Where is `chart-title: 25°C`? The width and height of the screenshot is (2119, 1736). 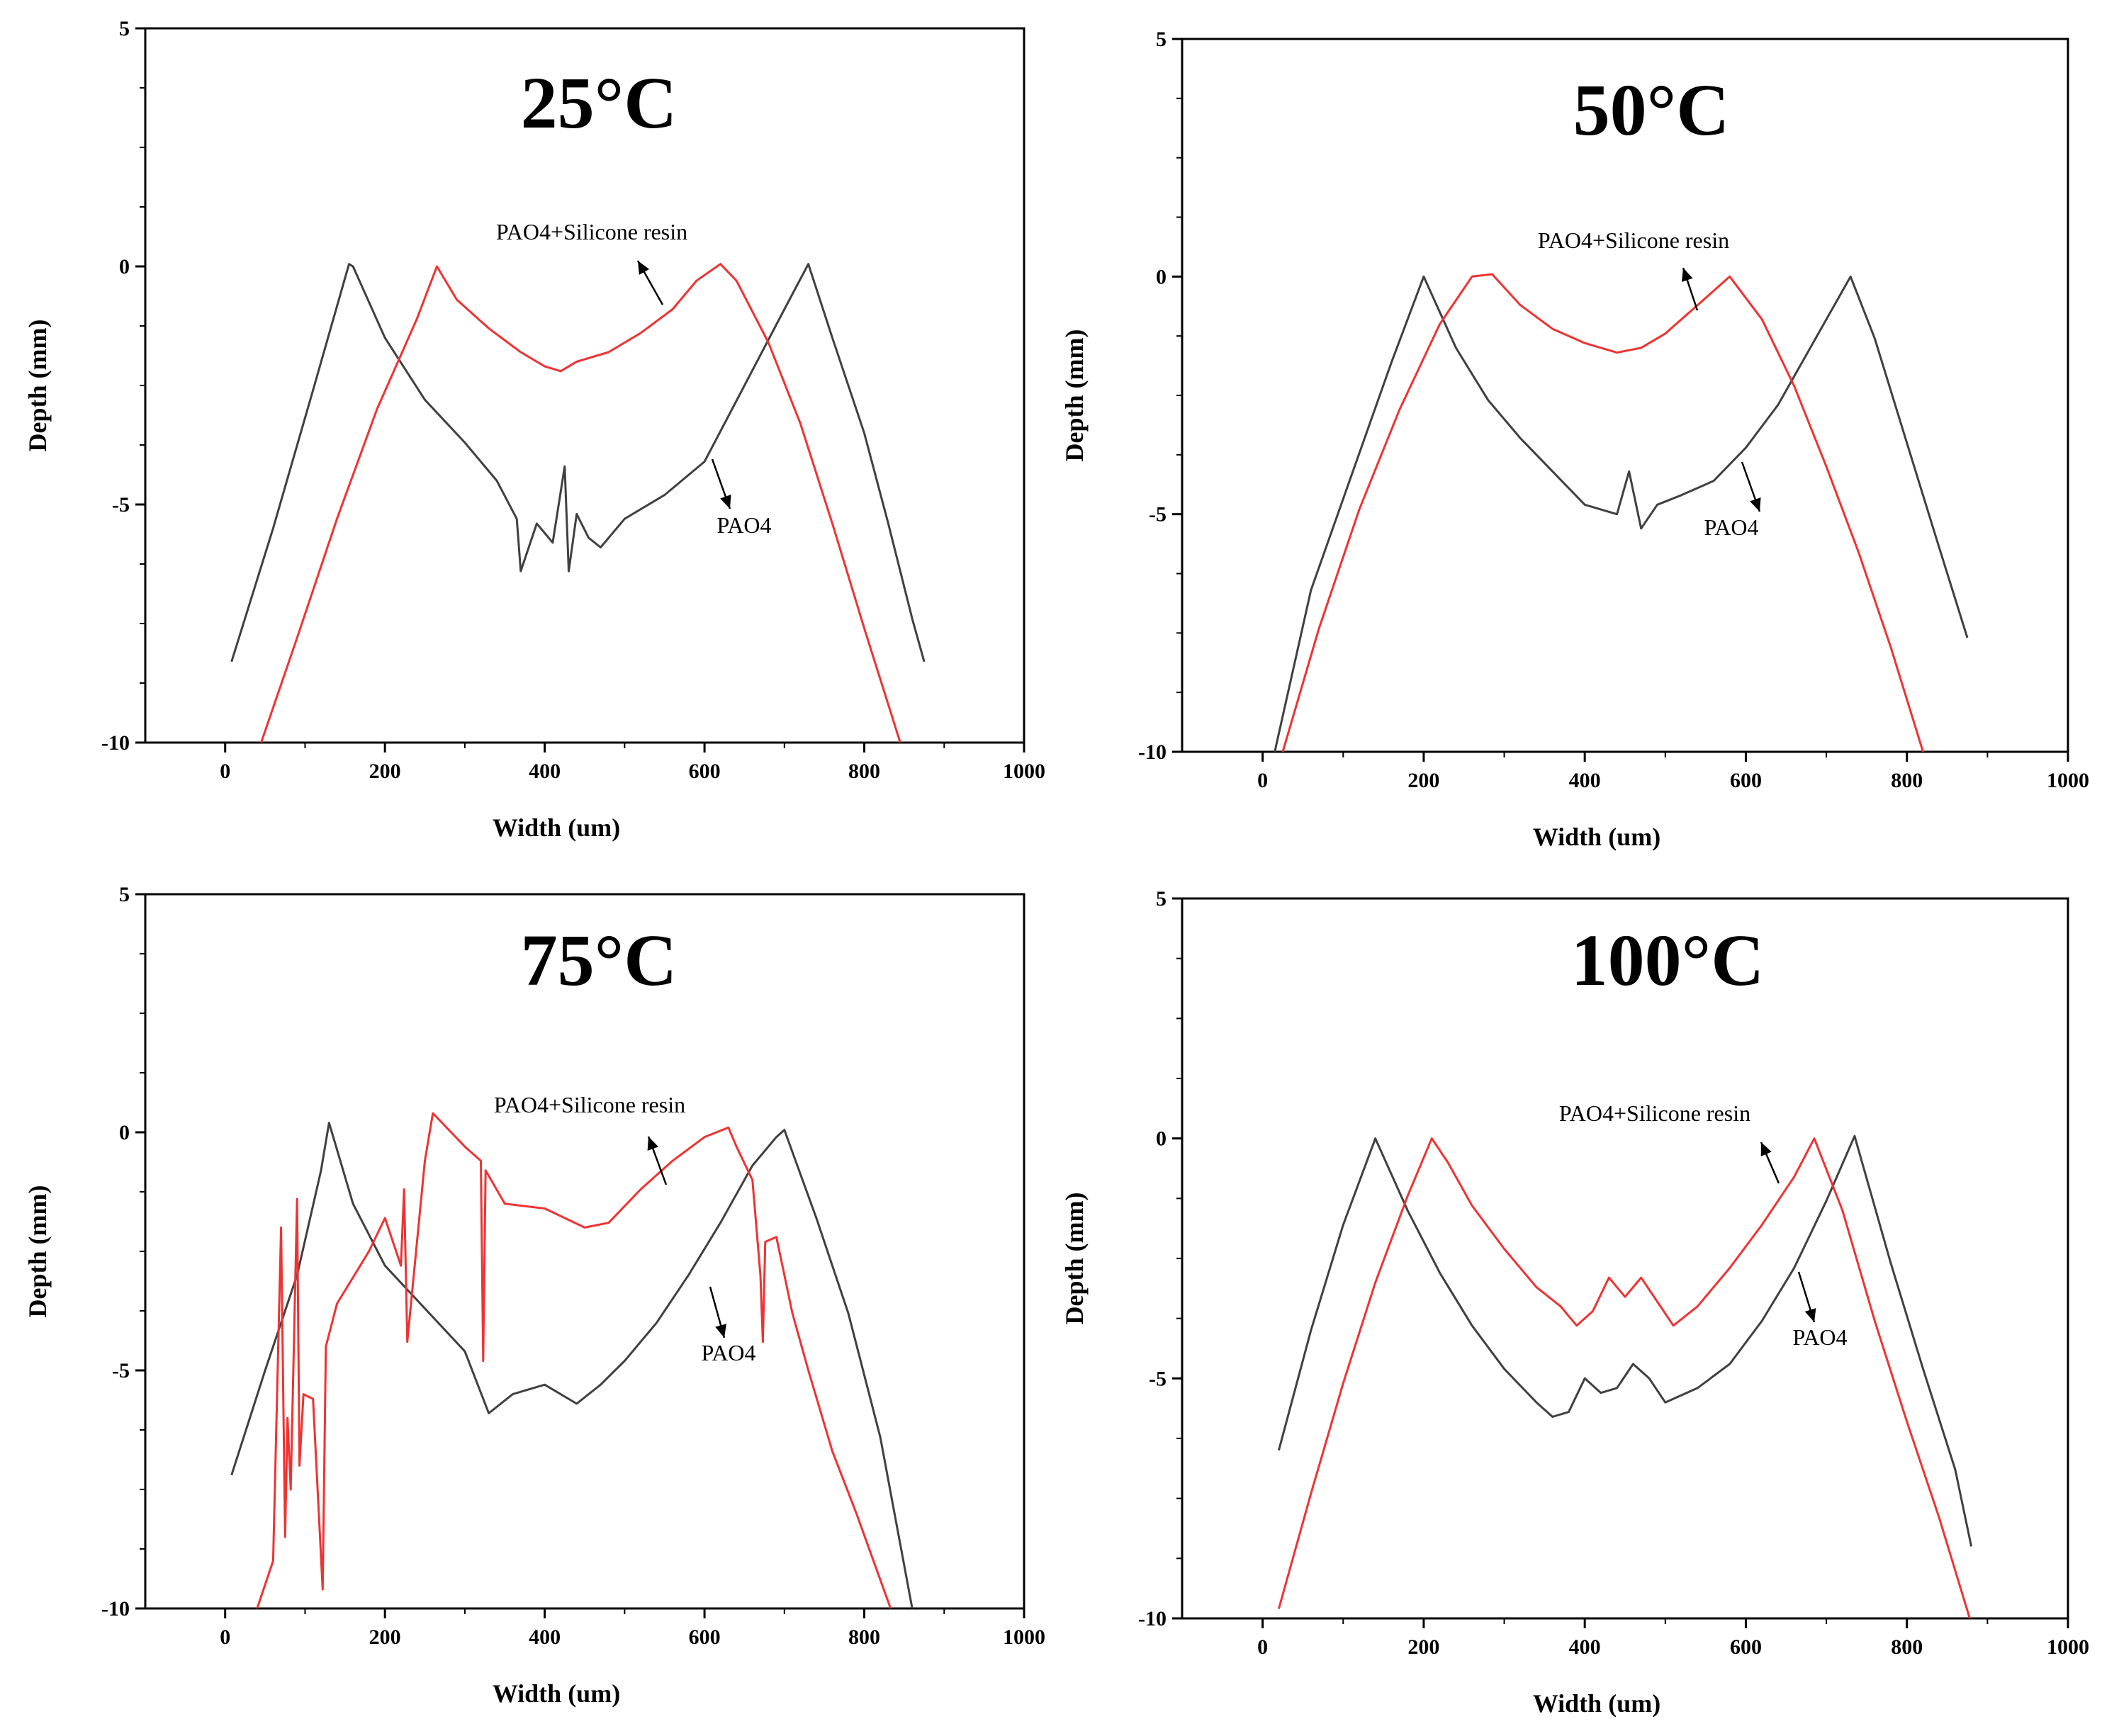
chart-title: 25°C is located at coordinates (600, 103).